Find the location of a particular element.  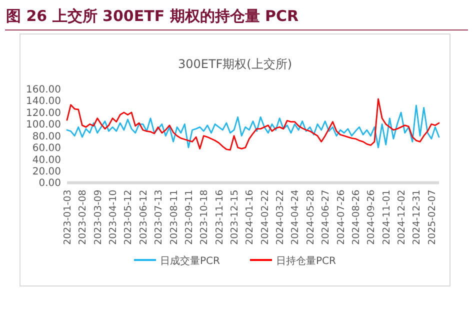

x-tick-label: 2023-12-15 is located at coordinates (235, 217).